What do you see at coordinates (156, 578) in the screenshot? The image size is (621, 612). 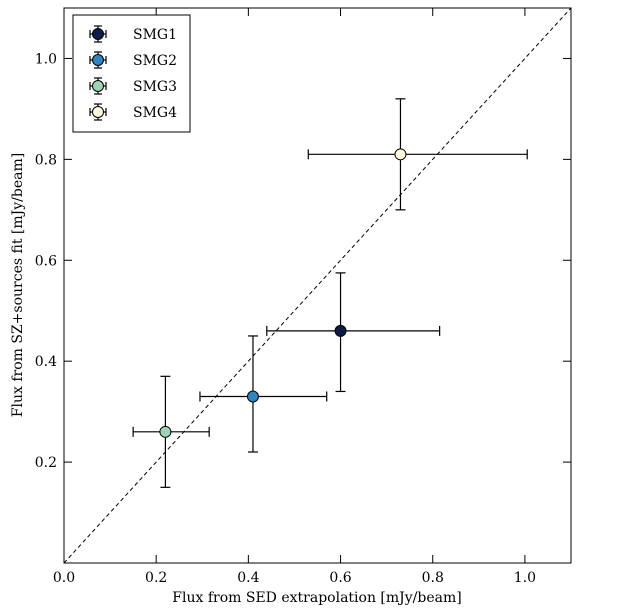 I see `x-tick-label: 0.2` at bounding box center [156, 578].